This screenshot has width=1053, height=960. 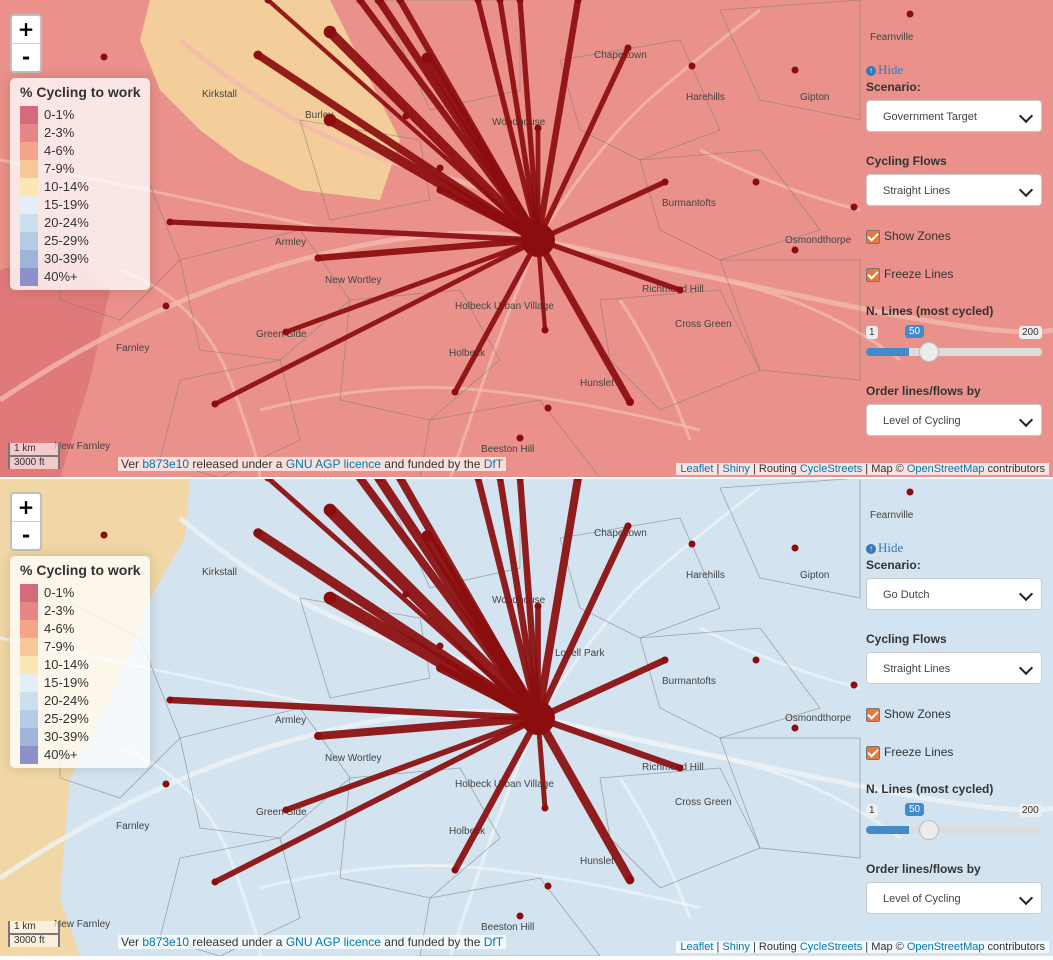 I want to click on road, so click(x=719, y=300).